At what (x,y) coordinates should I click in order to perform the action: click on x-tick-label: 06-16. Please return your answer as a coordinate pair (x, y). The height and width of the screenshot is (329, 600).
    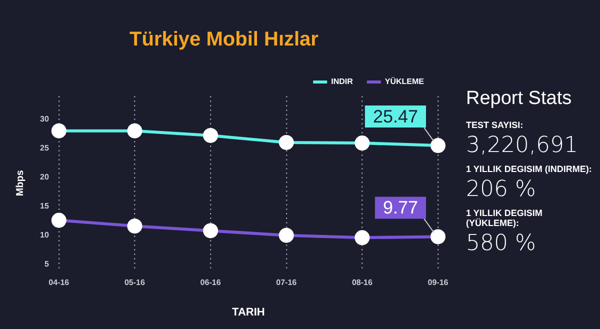
    Looking at the image, I should click on (211, 283).